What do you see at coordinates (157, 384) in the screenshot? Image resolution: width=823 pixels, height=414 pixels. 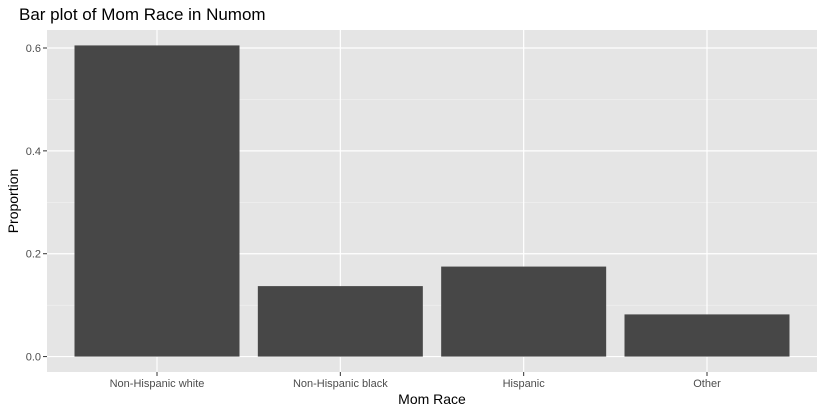 I see `x-tick-label: Non-Hispanic white` at bounding box center [157, 384].